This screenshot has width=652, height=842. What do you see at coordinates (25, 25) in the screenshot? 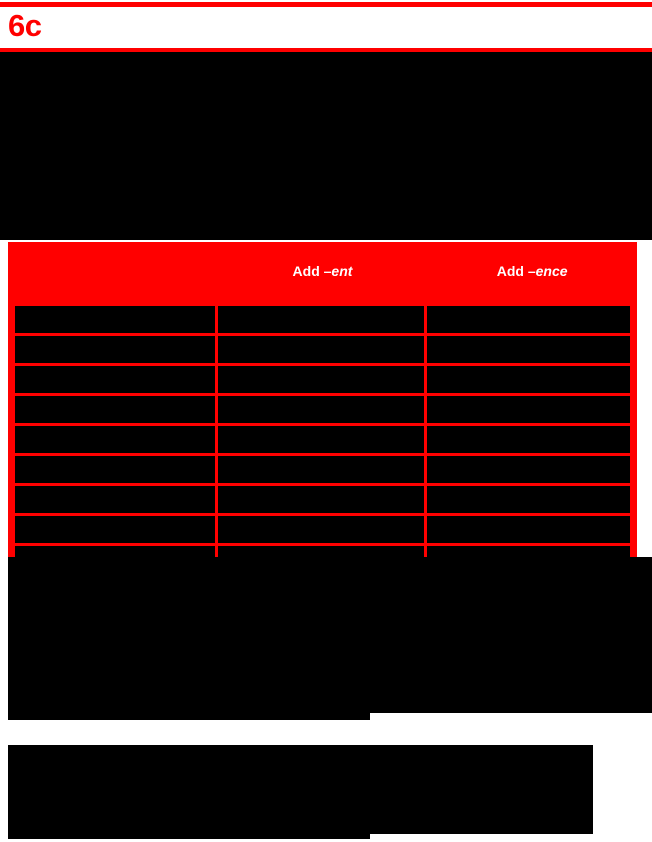
I see `page-number-label: 6c` at bounding box center [25, 25].